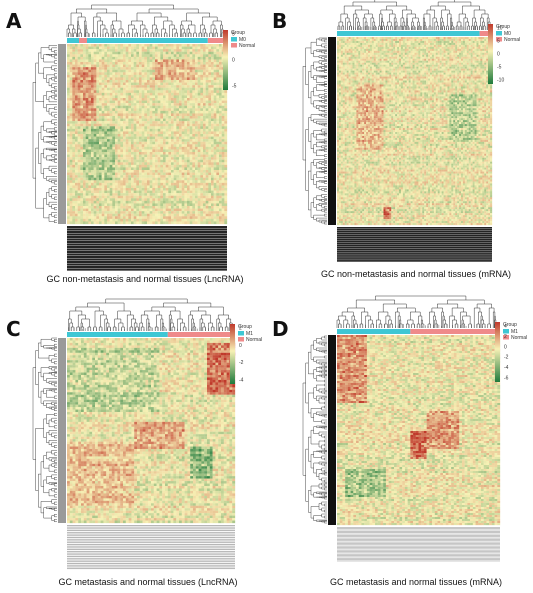 This screenshot has height=593, width=533. What do you see at coordinates (315, 131) in the screenshot?
I see `panel-b-row-dendrogram` at bounding box center [315, 131].